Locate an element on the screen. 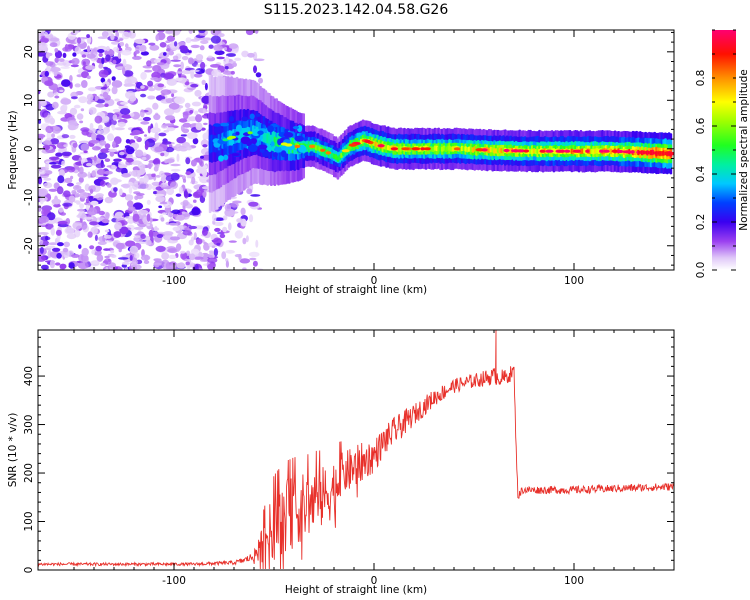  ridge-tail is located at coordinates (646, 153).